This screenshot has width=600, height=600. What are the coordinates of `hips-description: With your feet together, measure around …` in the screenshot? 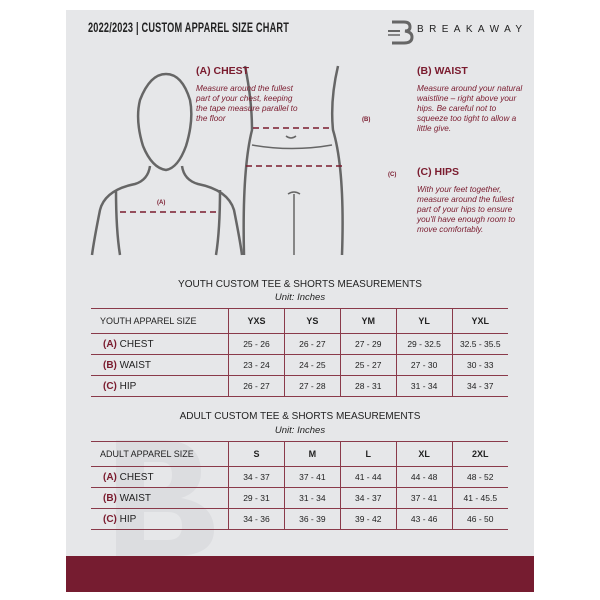 It's located at (466, 209).